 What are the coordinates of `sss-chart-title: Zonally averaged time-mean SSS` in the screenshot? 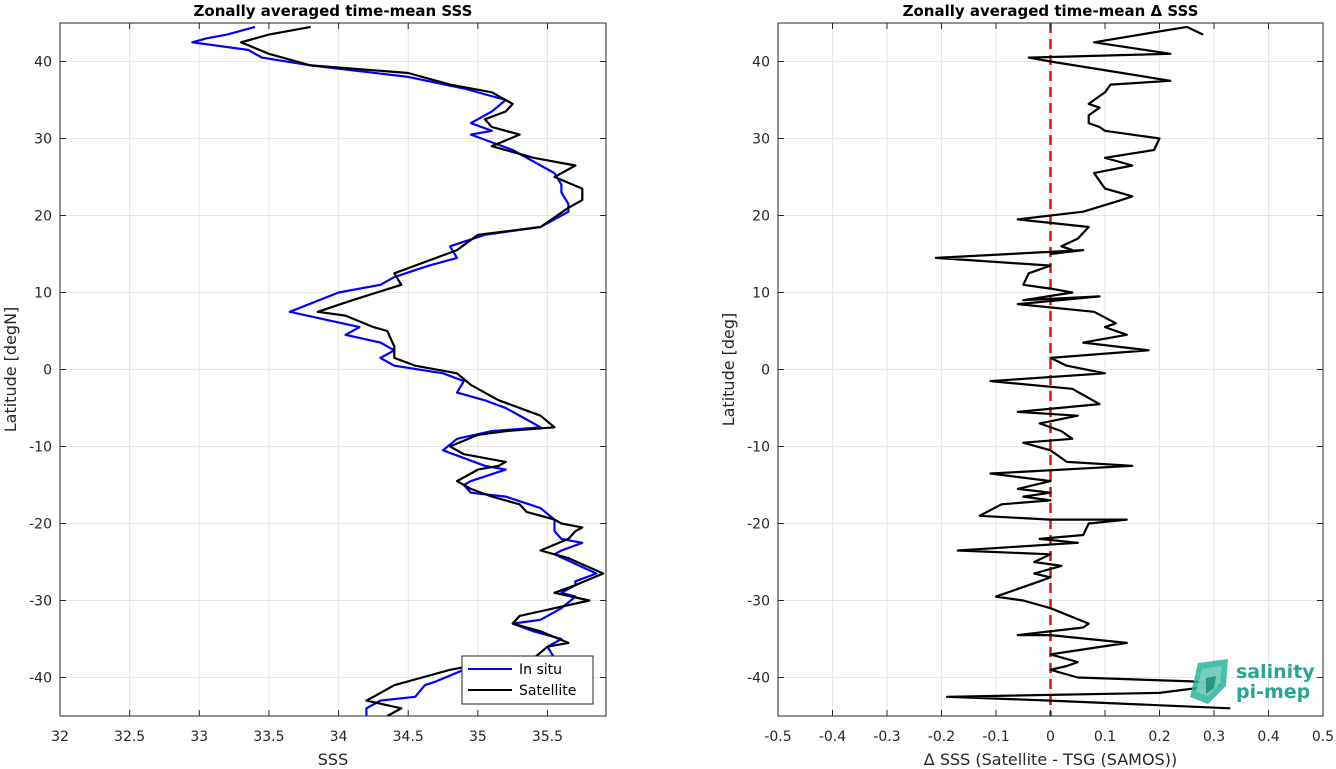 It's located at (333, 11).